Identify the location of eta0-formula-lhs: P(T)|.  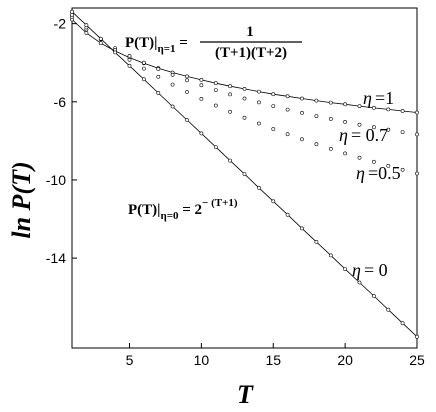
(144, 210).